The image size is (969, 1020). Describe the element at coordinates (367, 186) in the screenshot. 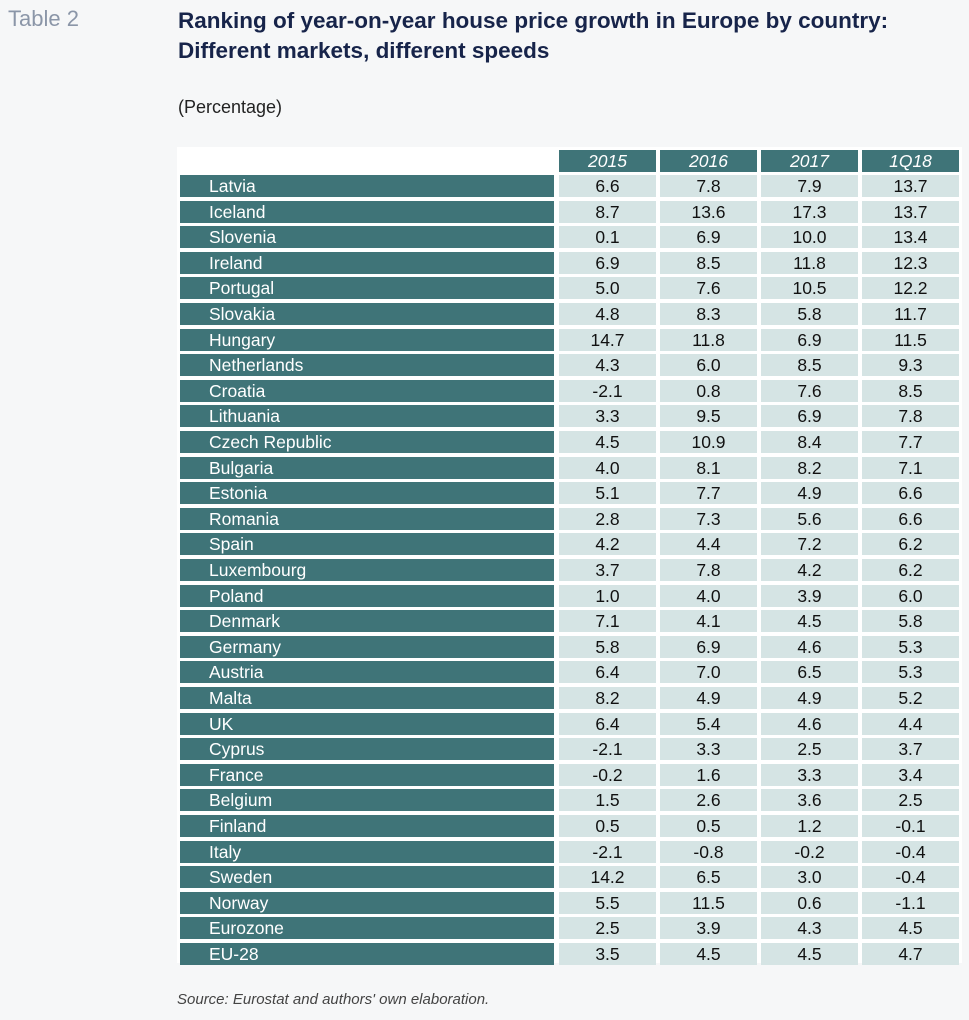

I see `country-name: Latvia` at that location.